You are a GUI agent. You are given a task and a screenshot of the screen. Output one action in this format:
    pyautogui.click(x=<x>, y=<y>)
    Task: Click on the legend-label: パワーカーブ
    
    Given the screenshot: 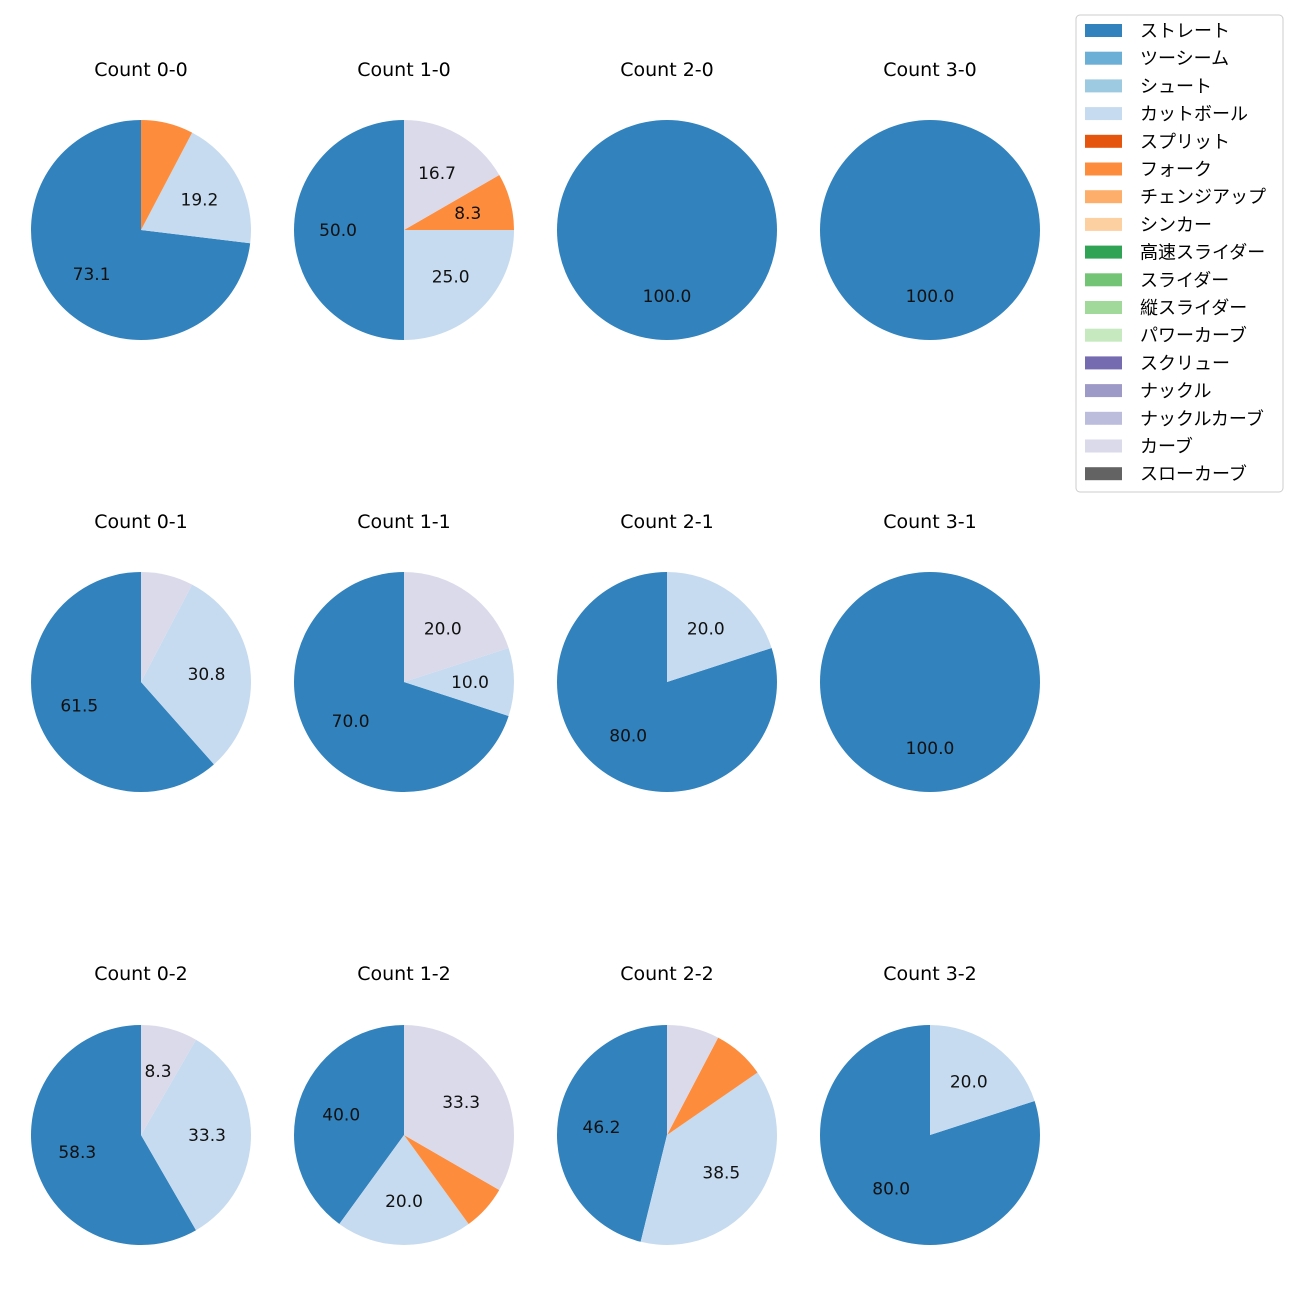 What is the action you would take?
    pyautogui.click(x=1193, y=336)
    